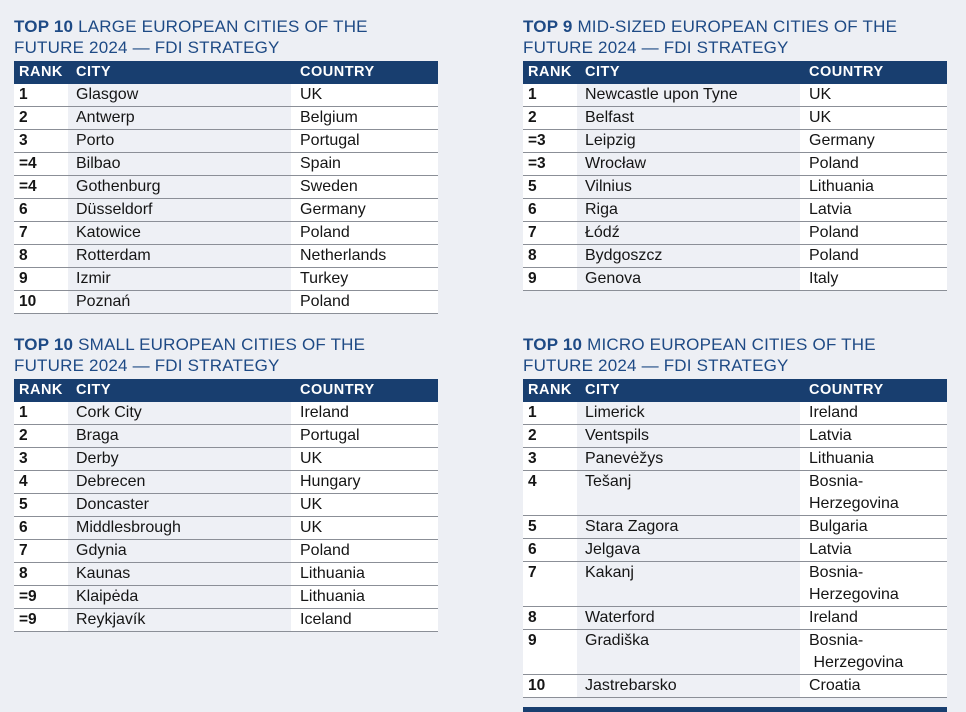 Image resolution: width=966 pixels, height=712 pixels. Describe the element at coordinates (688, 436) in the screenshot. I see `city-cell: Ventspils` at that location.